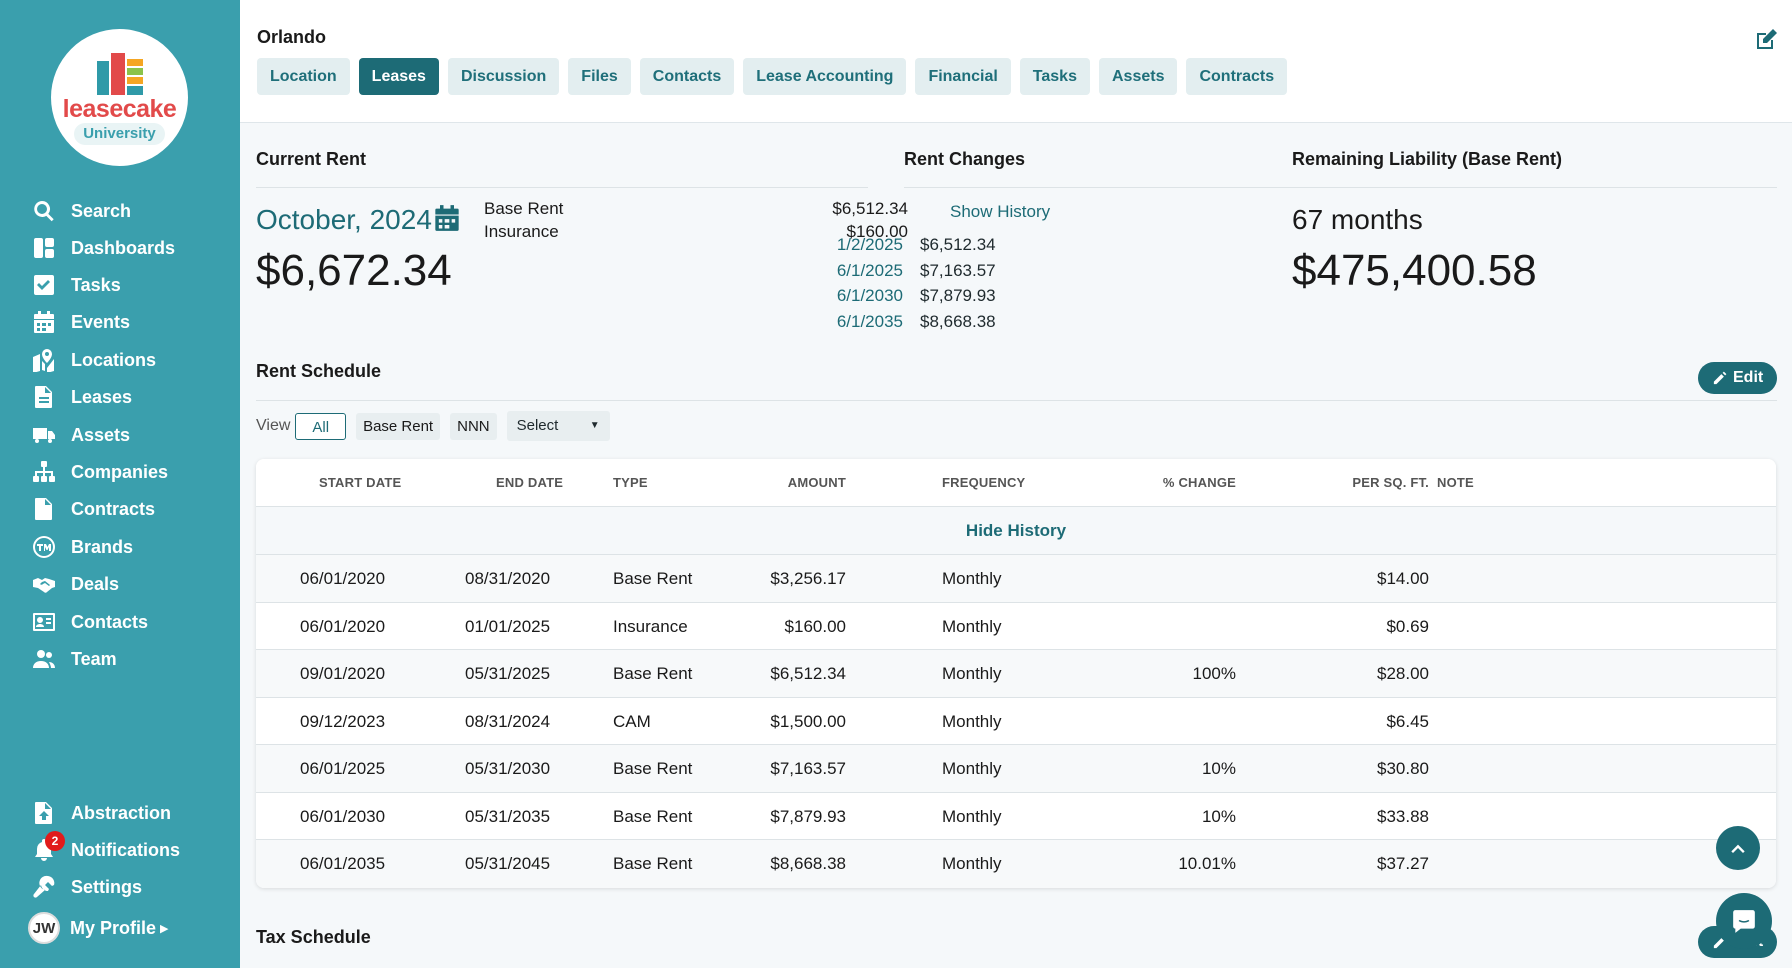 Image resolution: width=1792 pixels, height=968 pixels. I want to click on filter-base-rent: Base Rent, so click(398, 426).